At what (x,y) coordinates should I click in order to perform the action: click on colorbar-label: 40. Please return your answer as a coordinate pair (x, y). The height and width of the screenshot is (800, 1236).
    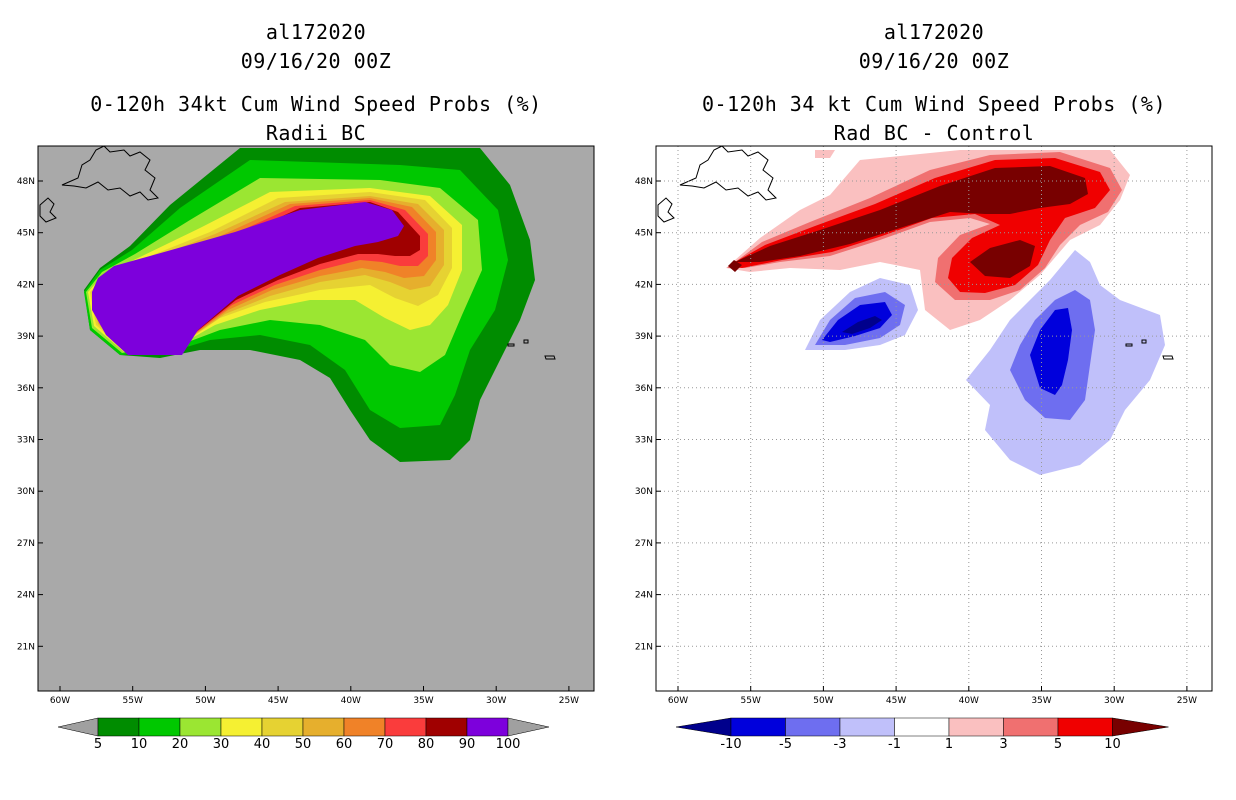
    Looking at the image, I should click on (262, 744).